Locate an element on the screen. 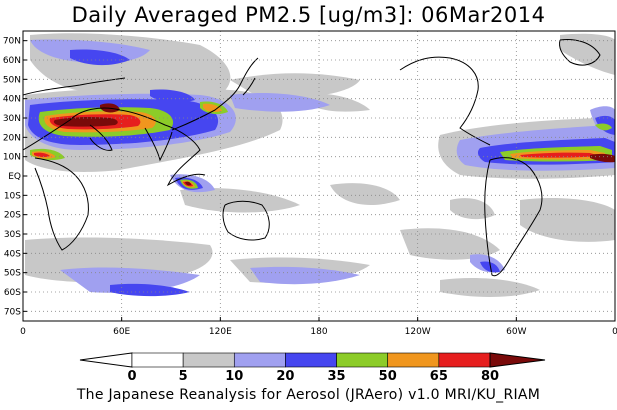  colorbar-level-label: 5 is located at coordinates (183, 376).